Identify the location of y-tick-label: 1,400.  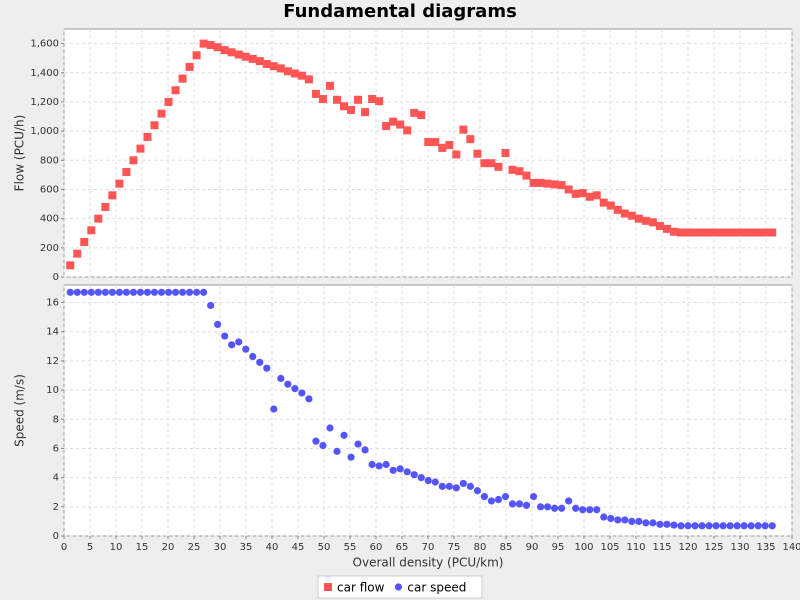
(44, 73).